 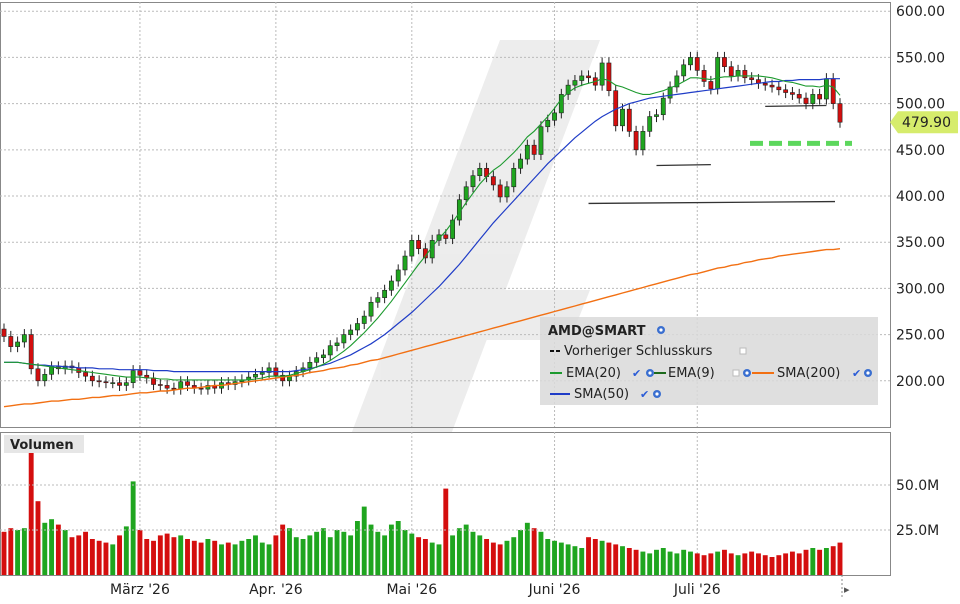 What do you see at coordinates (747, 373) in the screenshot?
I see `settings-icon` at bounding box center [747, 373].